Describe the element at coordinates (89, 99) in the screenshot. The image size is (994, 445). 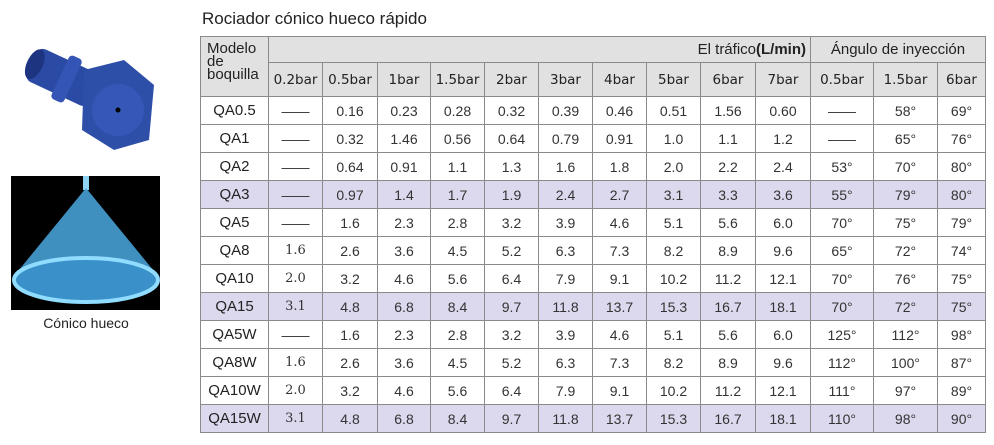
I see `nozzle-product-image` at that location.